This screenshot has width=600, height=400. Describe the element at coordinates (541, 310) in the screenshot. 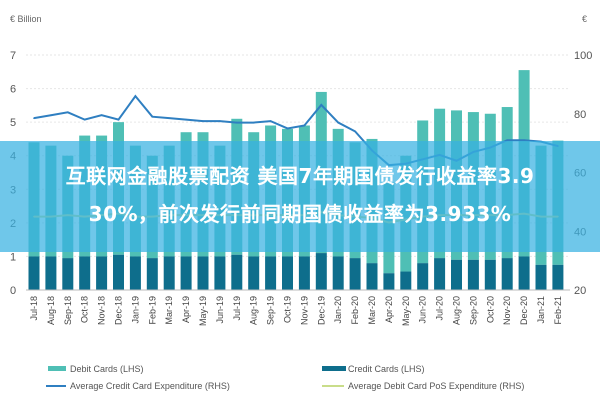

I see `x-tick-label: Jan-21` at that location.